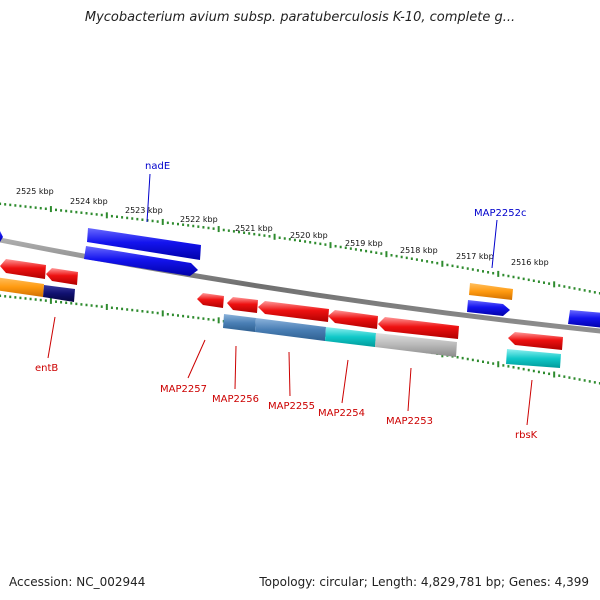 This screenshot has height=600, width=600. What do you see at coordinates (535, 341) in the screenshot?
I see `gene-arrow-rbsK` at bounding box center [535, 341].